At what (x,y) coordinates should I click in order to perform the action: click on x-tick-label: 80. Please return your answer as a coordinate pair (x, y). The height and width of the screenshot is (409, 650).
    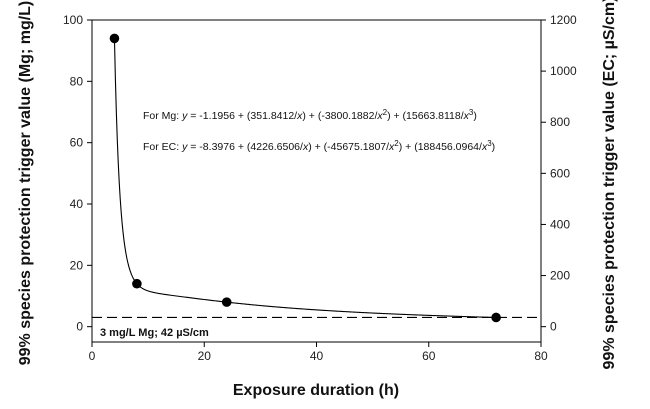
    Looking at the image, I should click on (541, 356).